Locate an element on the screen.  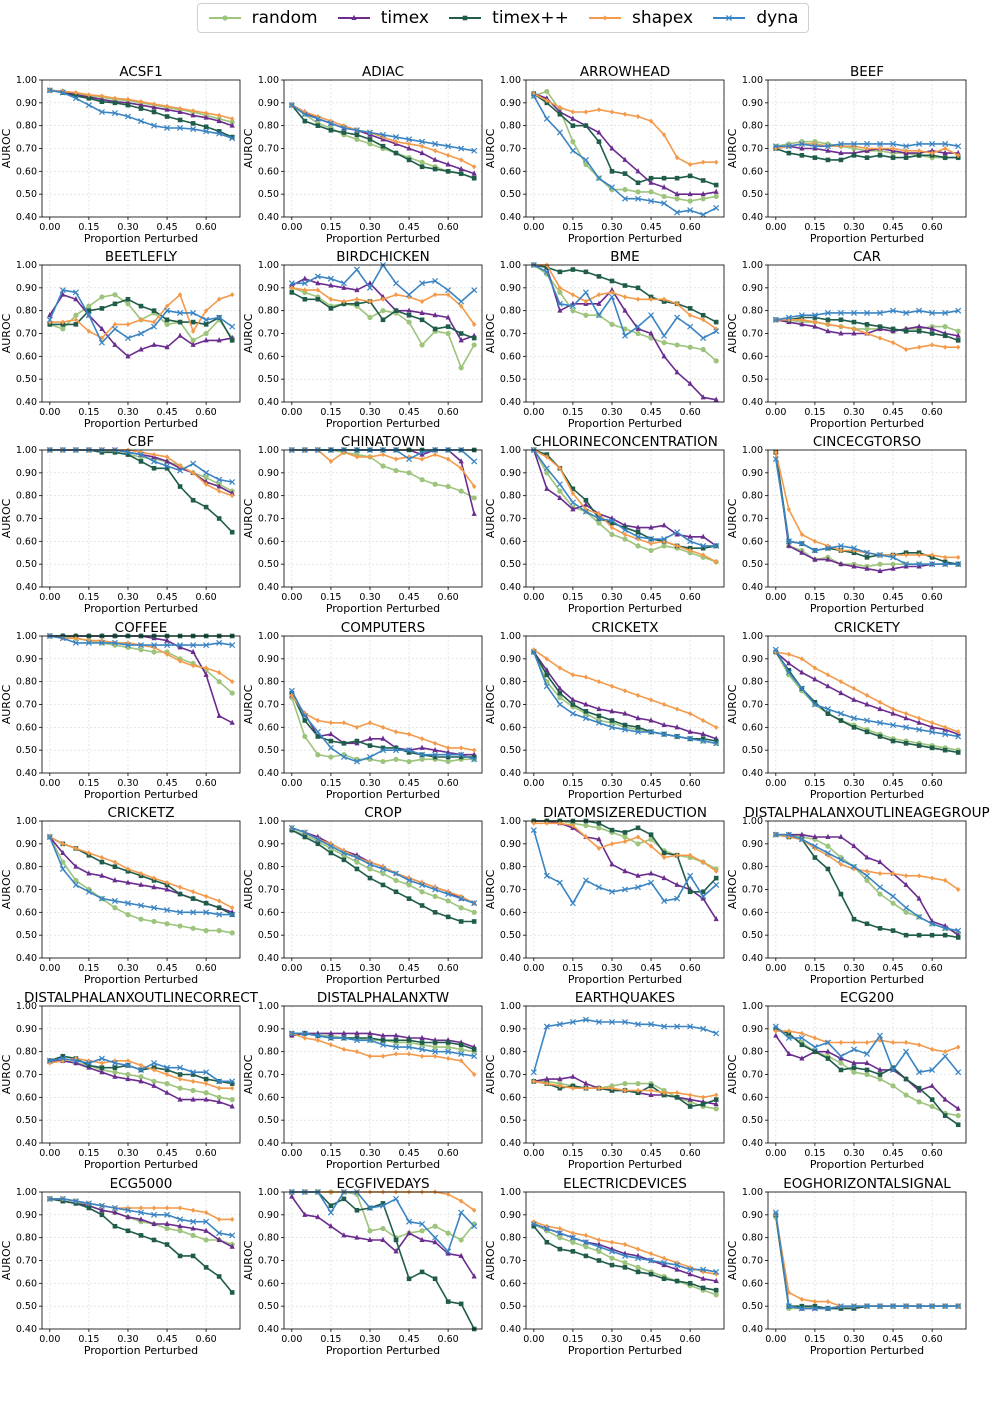
x-tick-label: 0.45 is located at coordinates (650, 597).